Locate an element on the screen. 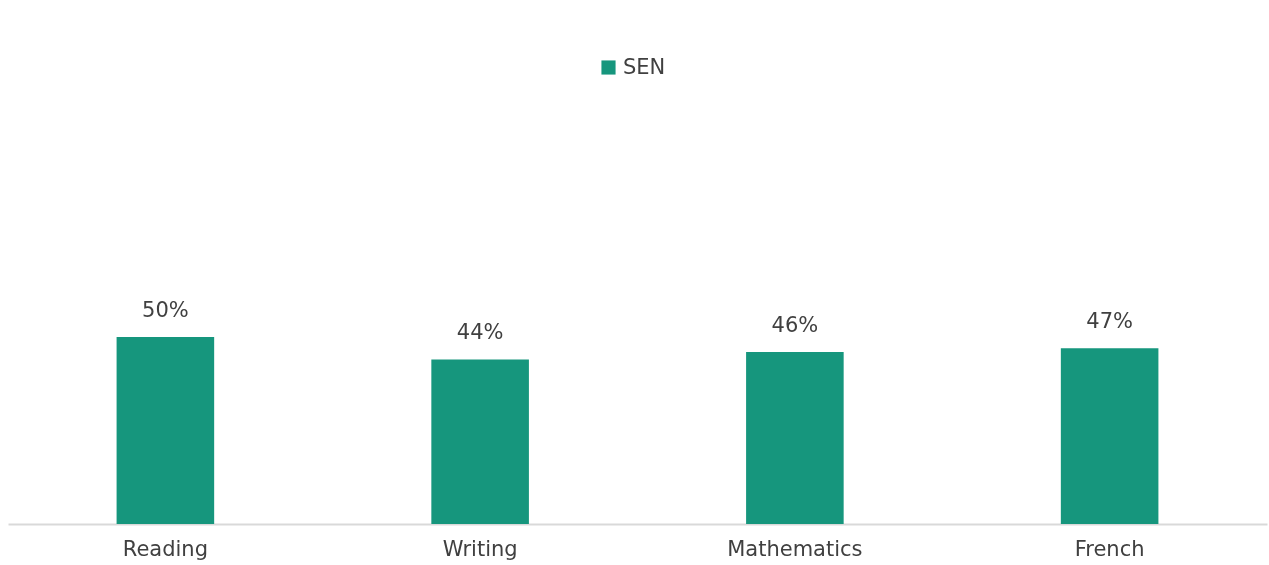  data-label: 47% is located at coordinates (1109, 321).